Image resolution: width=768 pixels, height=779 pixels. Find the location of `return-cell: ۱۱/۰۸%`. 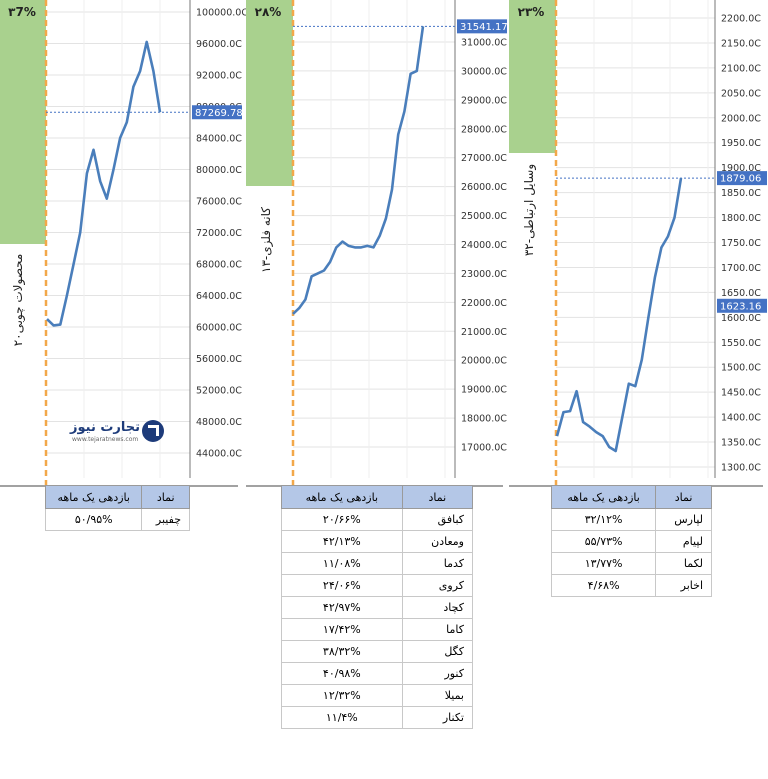

return-cell: ۱۱/۰۸% is located at coordinates (342, 563).